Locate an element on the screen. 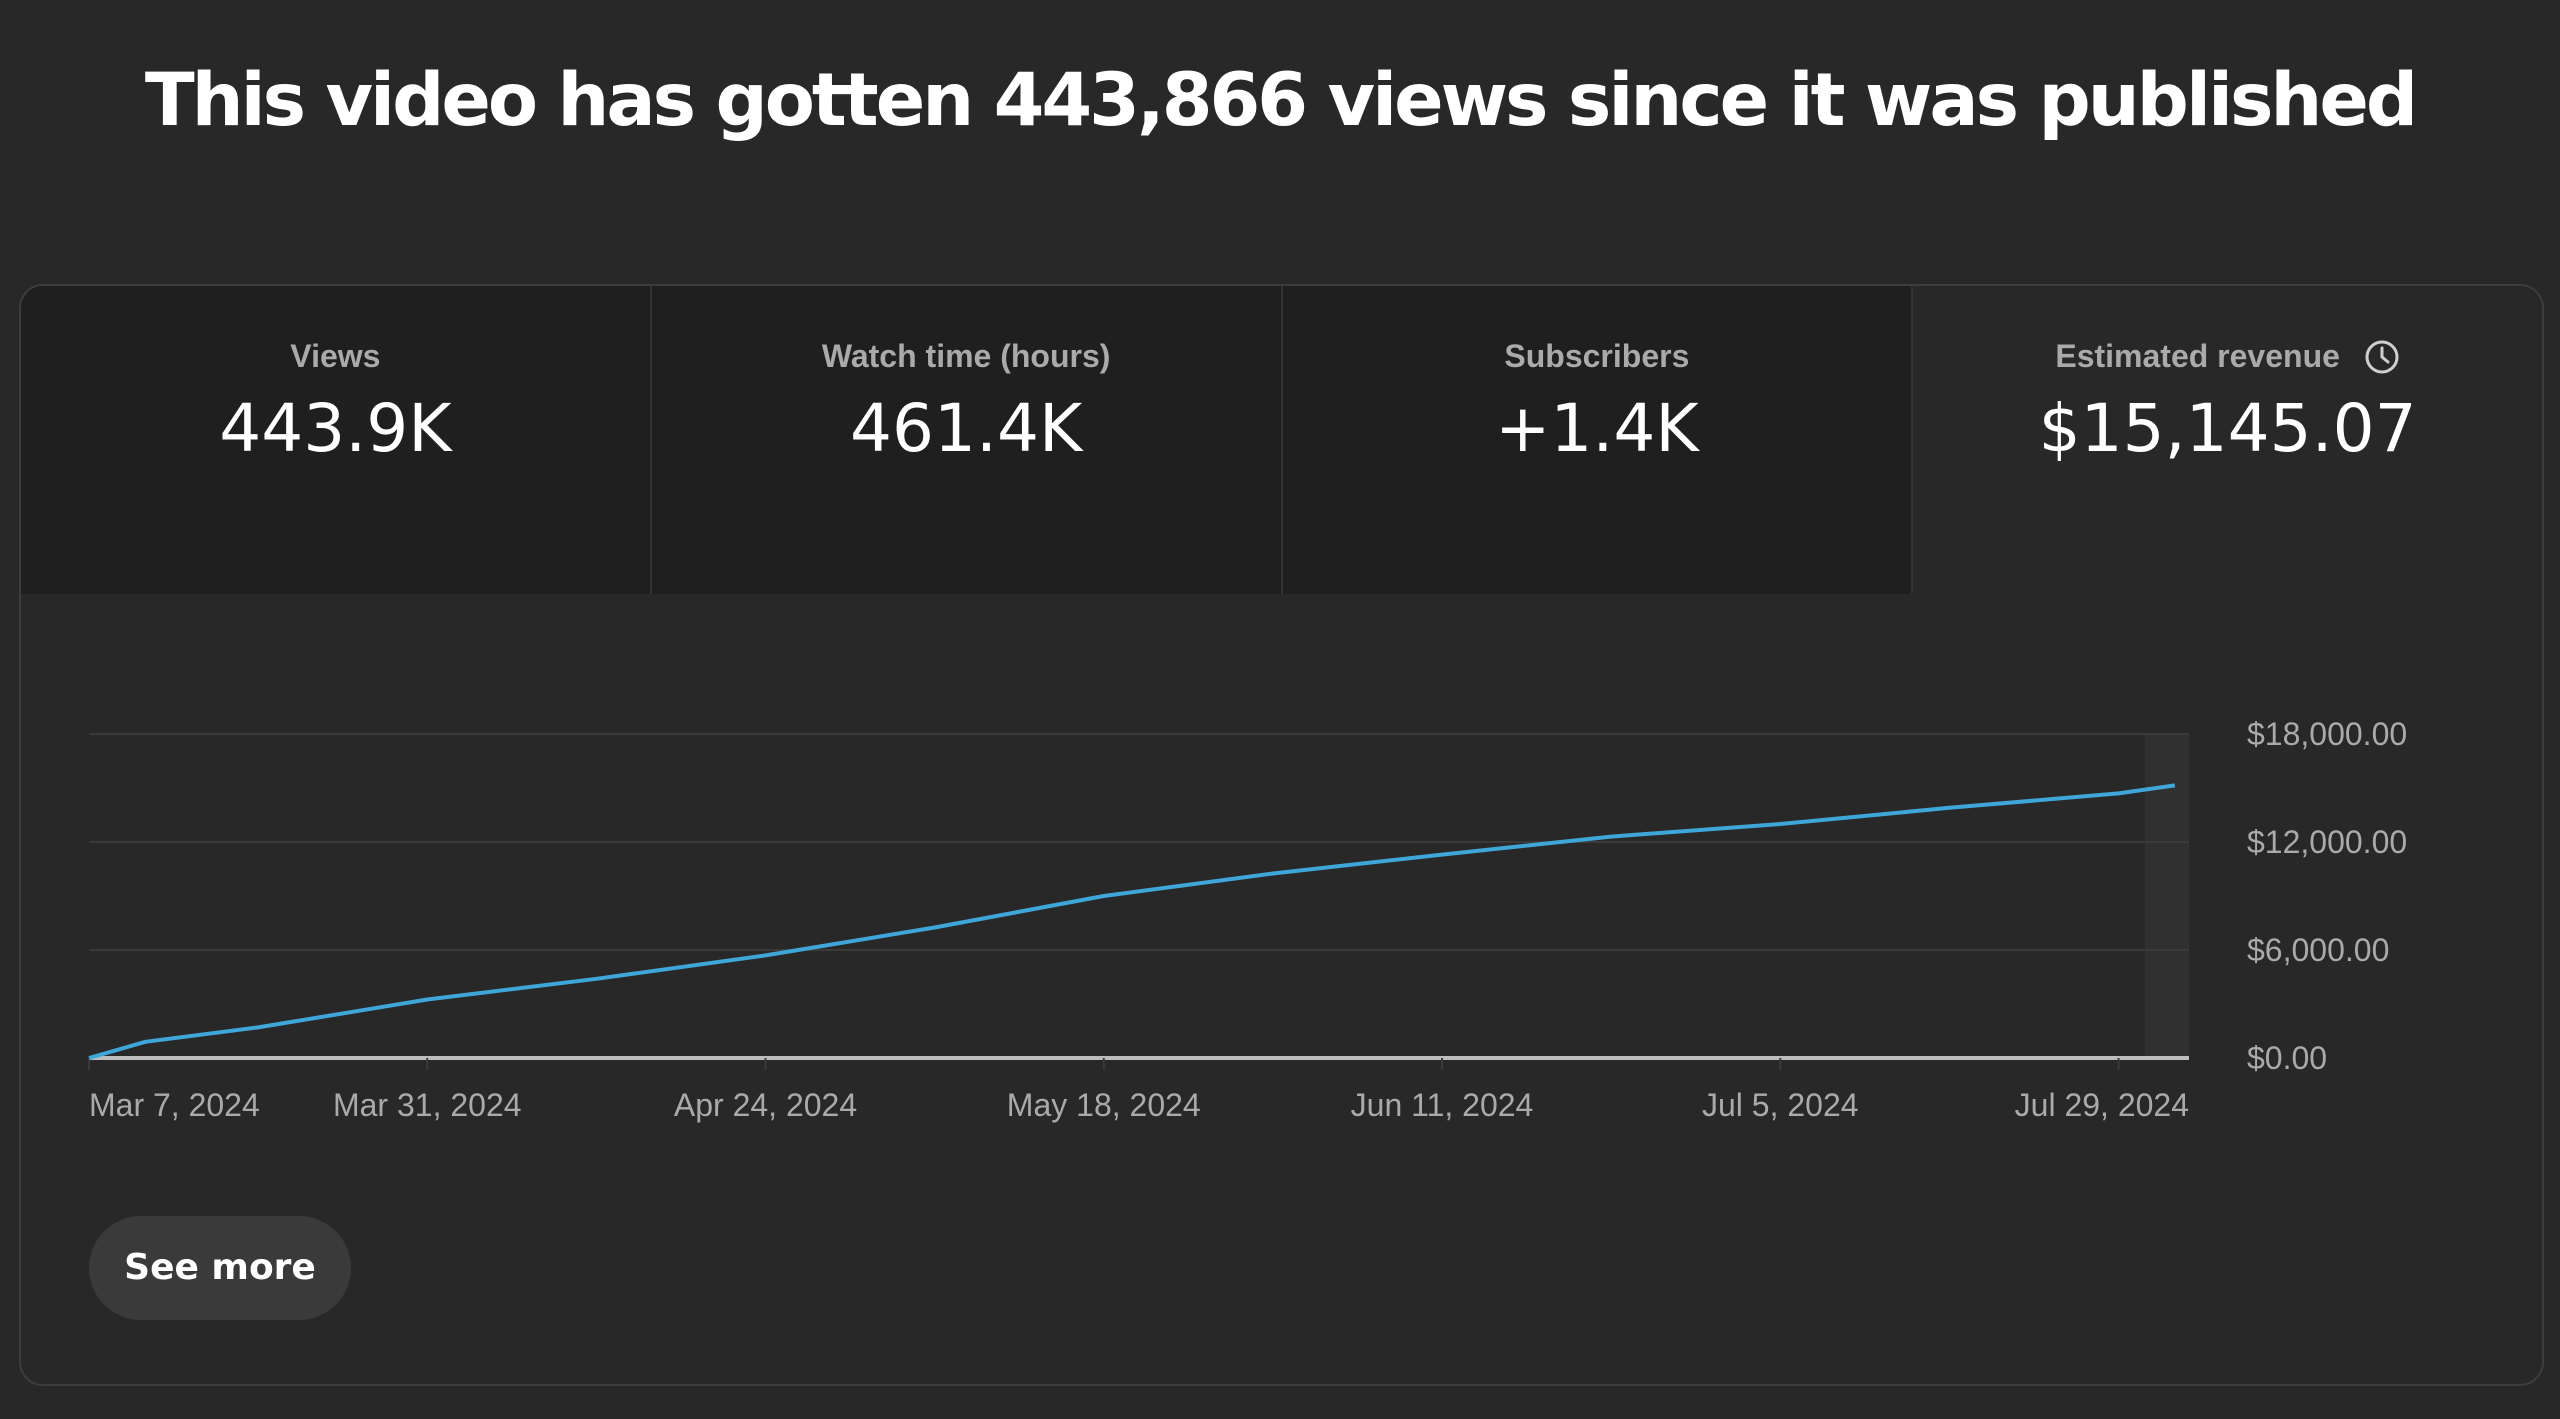  metric-value: 443.9K is located at coordinates (335, 428).